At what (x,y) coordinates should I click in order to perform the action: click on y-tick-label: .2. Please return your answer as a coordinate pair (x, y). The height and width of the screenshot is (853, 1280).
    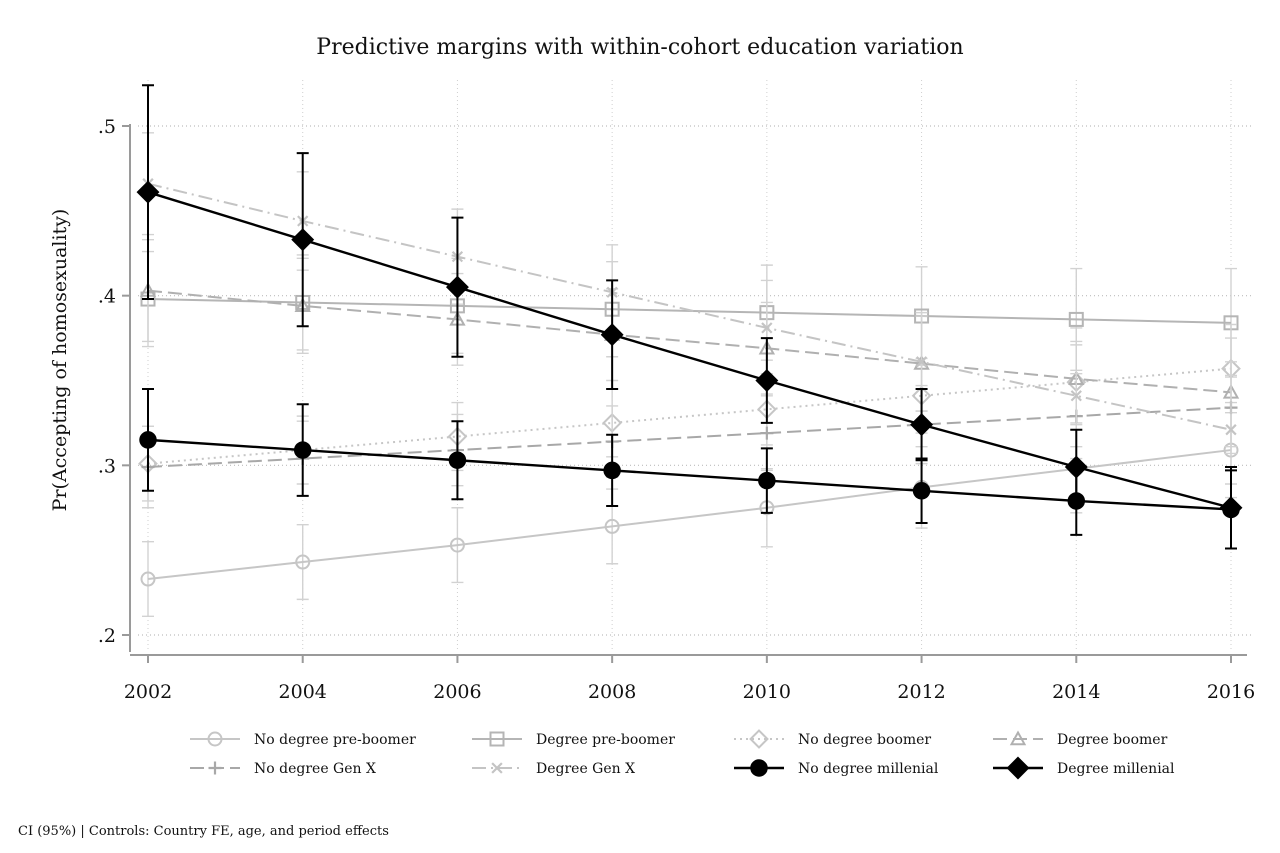
    Looking at the image, I should click on (107, 636).